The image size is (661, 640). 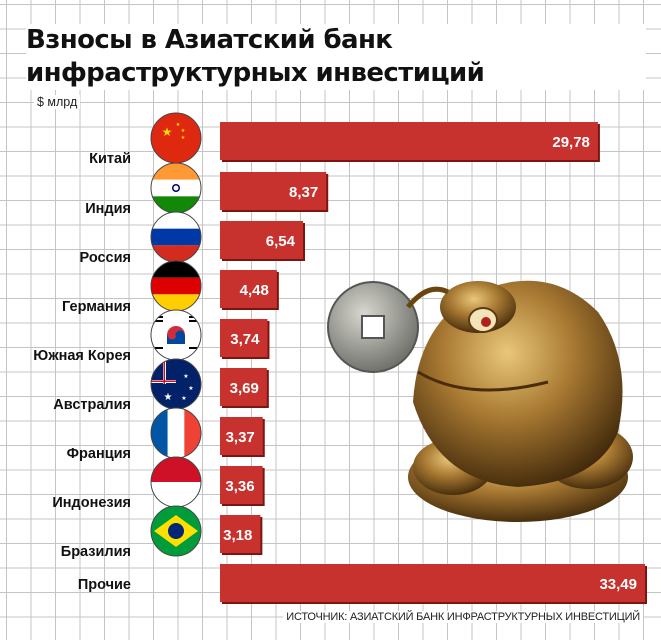 I want to click on unit-label: $ млрд, so click(x=57, y=102).